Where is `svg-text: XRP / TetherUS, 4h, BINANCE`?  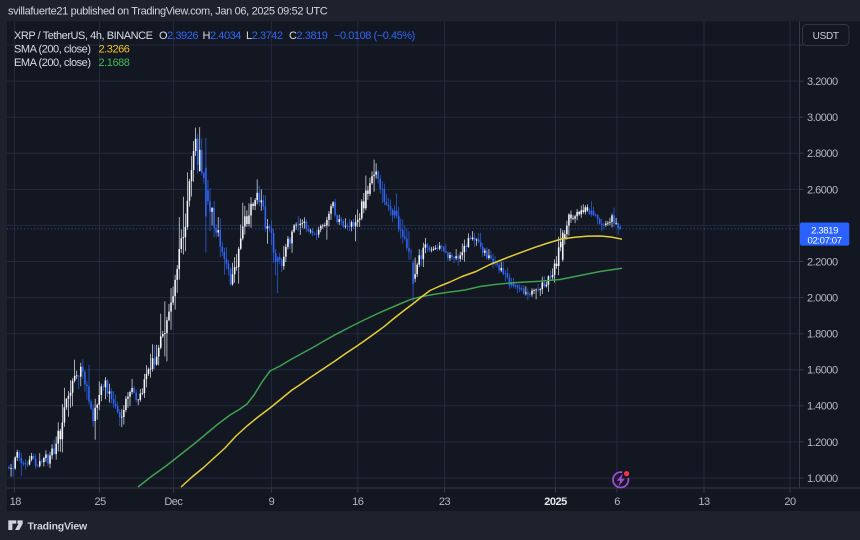 svg-text: XRP / TetherUS, 4h, BINANCE is located at coordinates (83, 36).